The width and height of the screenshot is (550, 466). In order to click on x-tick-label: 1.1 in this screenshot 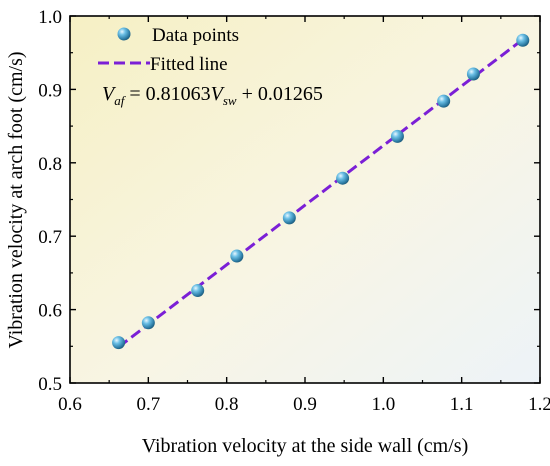, I will do `click(462, 404)`.